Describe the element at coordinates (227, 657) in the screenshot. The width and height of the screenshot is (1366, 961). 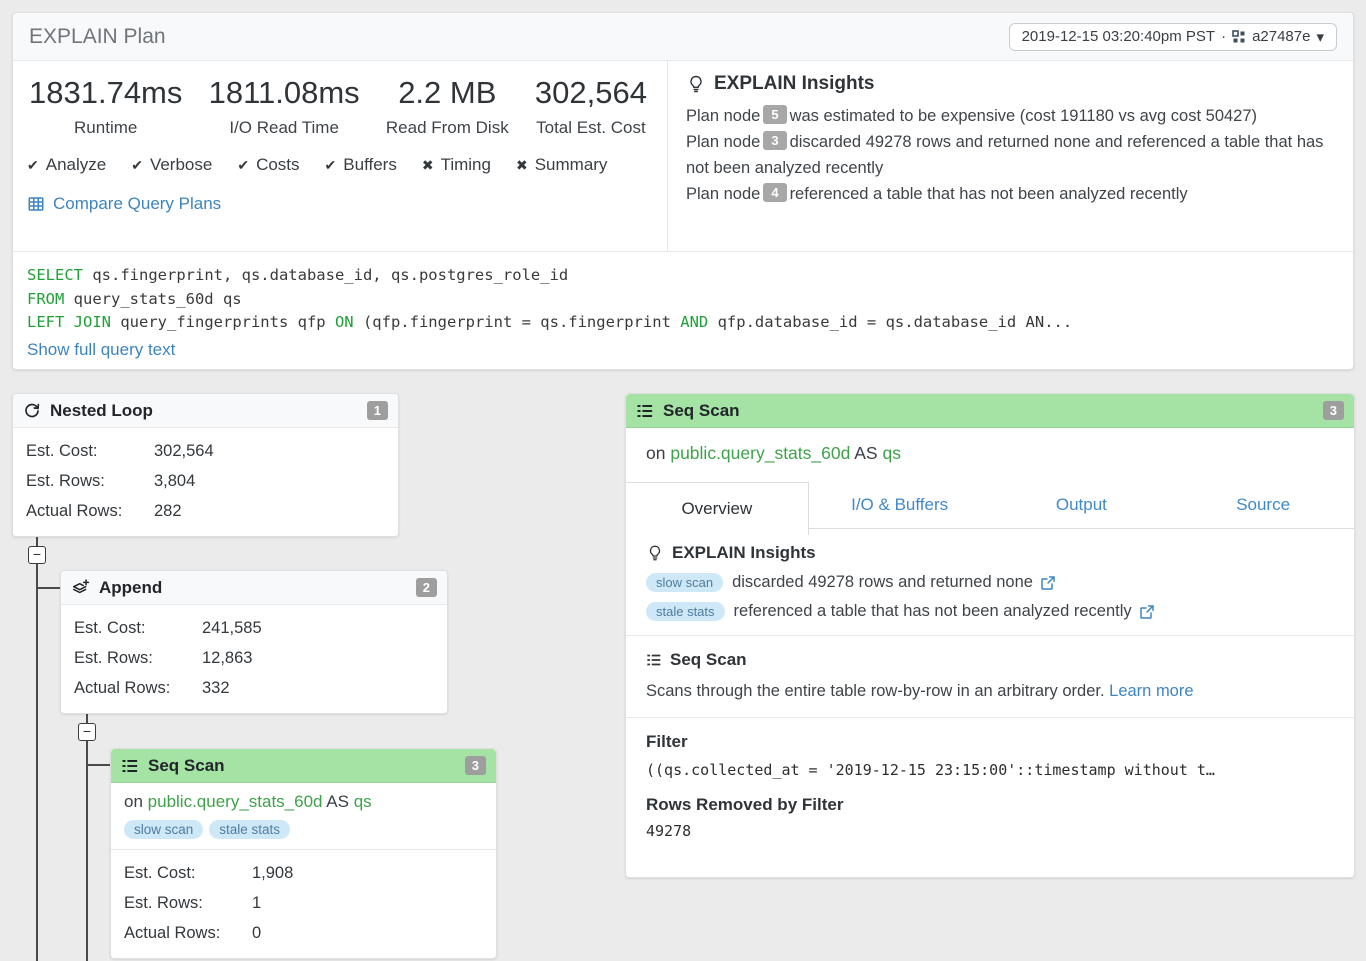
I see `stat-row-value: 12,863` at that location.